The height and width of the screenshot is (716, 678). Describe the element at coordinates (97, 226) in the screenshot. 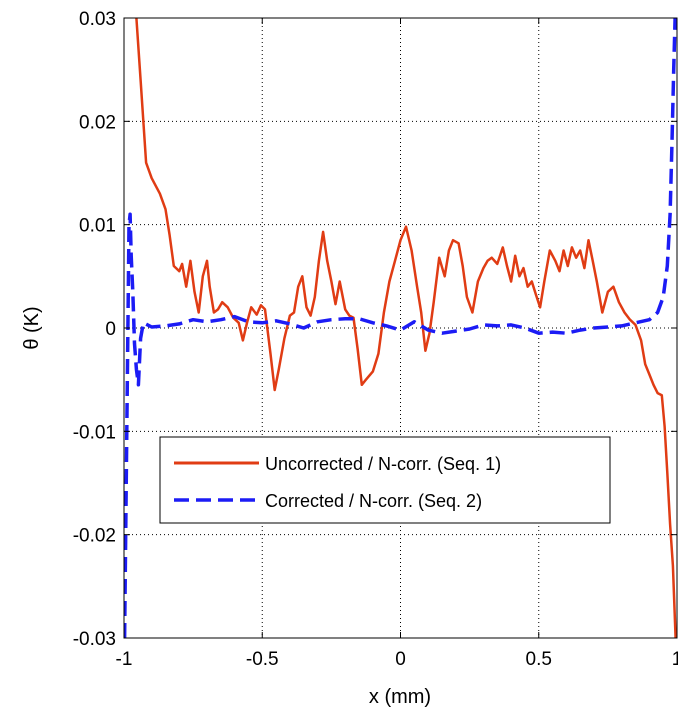

I see `y-tick-label: 0.01` at that location.